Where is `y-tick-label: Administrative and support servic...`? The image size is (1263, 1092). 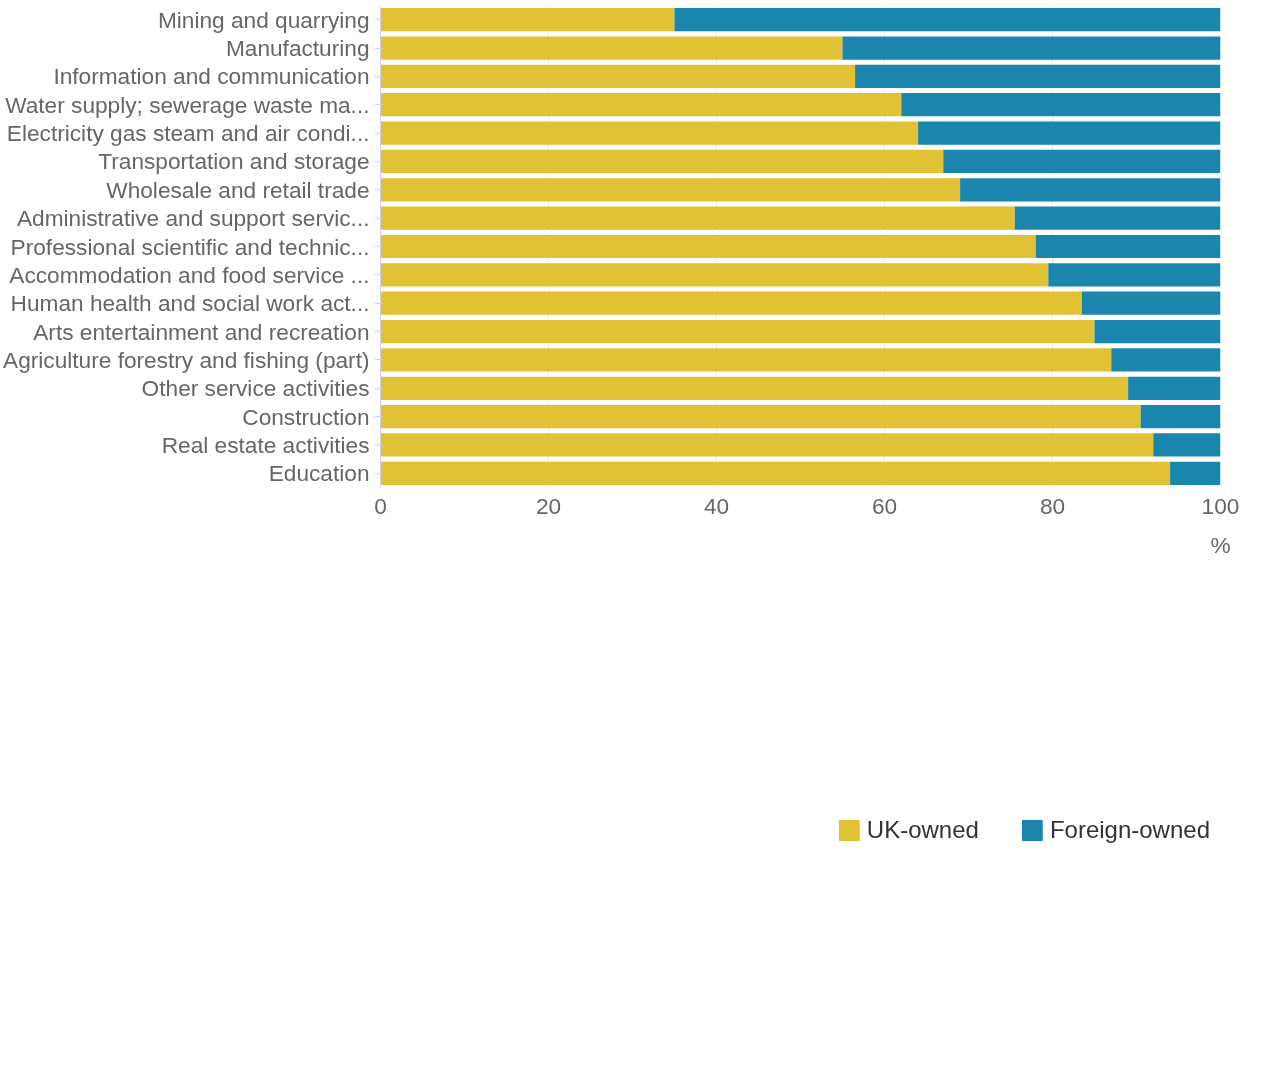
y-tick-label: Administrative and support servic... is located at coordinates (193, 218).